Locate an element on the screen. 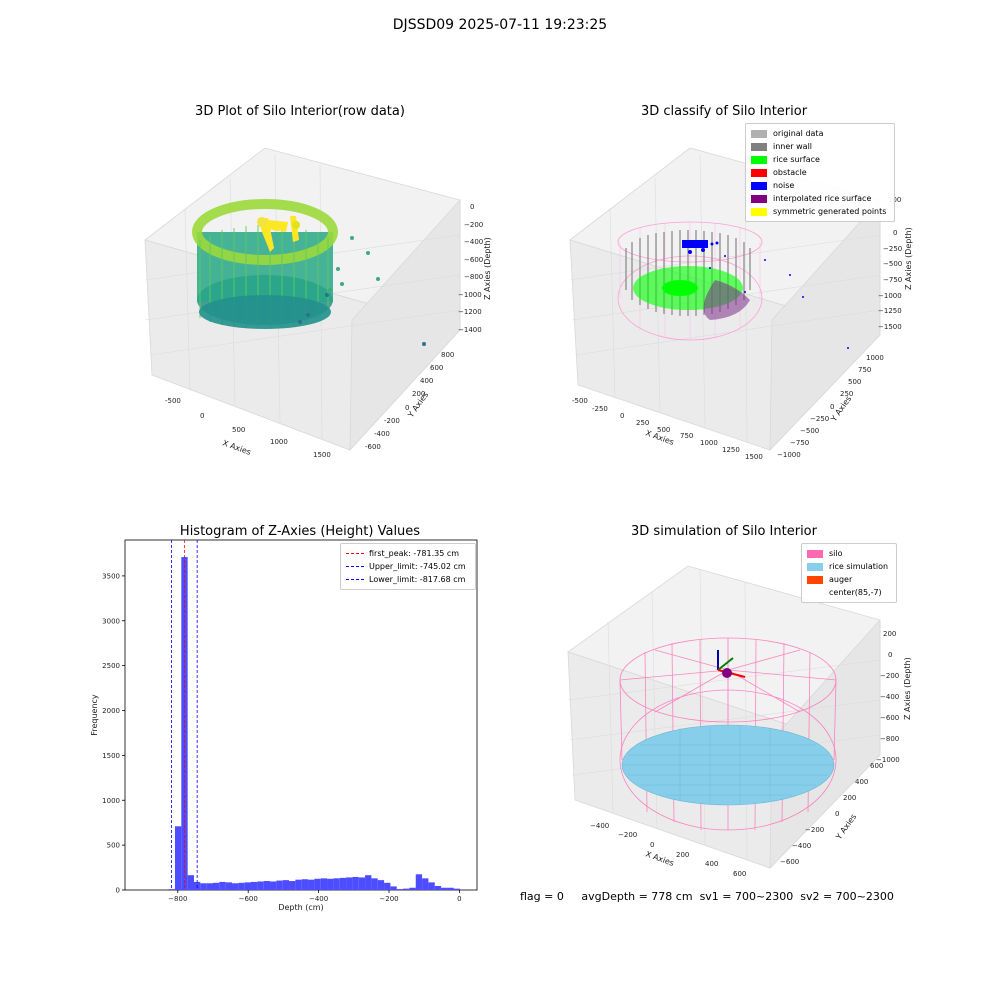 The width and height of the screenshot is (1000, 1000). plot2-ztick: −1500 is located at coordinates (890, 327).